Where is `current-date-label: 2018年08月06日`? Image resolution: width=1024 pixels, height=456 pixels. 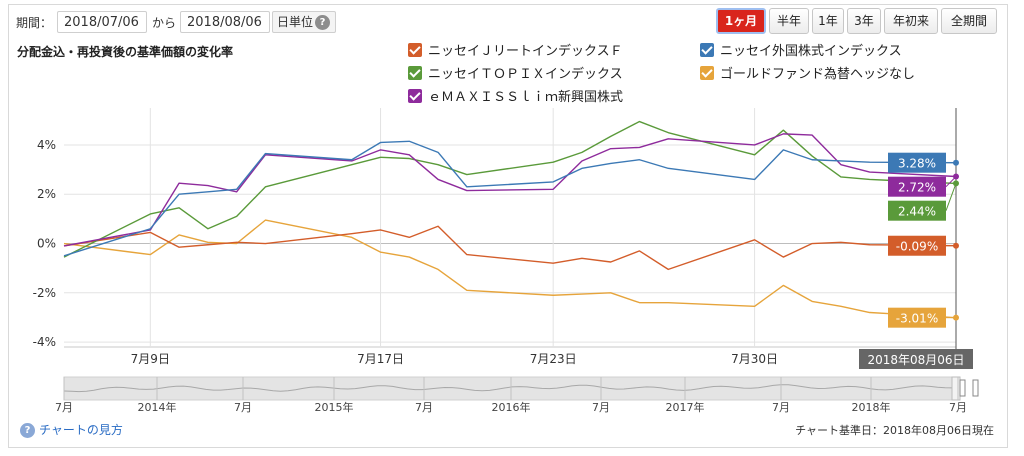
current-date-label: 2018年08月06日 is located at coordinates (915, 360).